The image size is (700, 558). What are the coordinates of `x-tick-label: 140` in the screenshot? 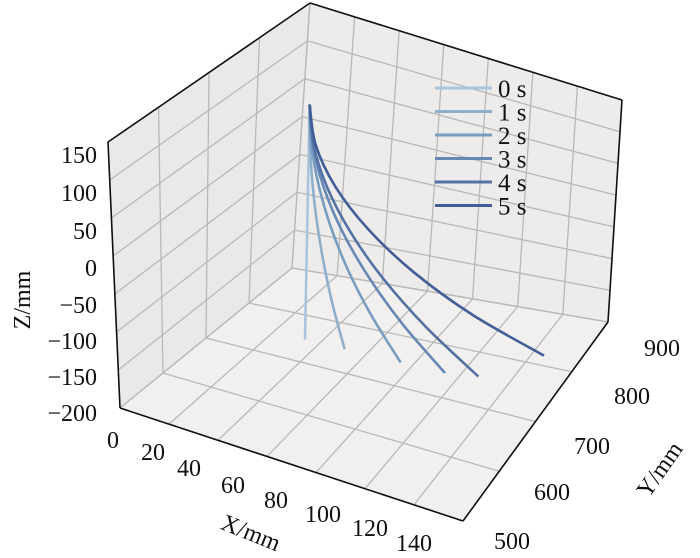 It's located at (414, 544).